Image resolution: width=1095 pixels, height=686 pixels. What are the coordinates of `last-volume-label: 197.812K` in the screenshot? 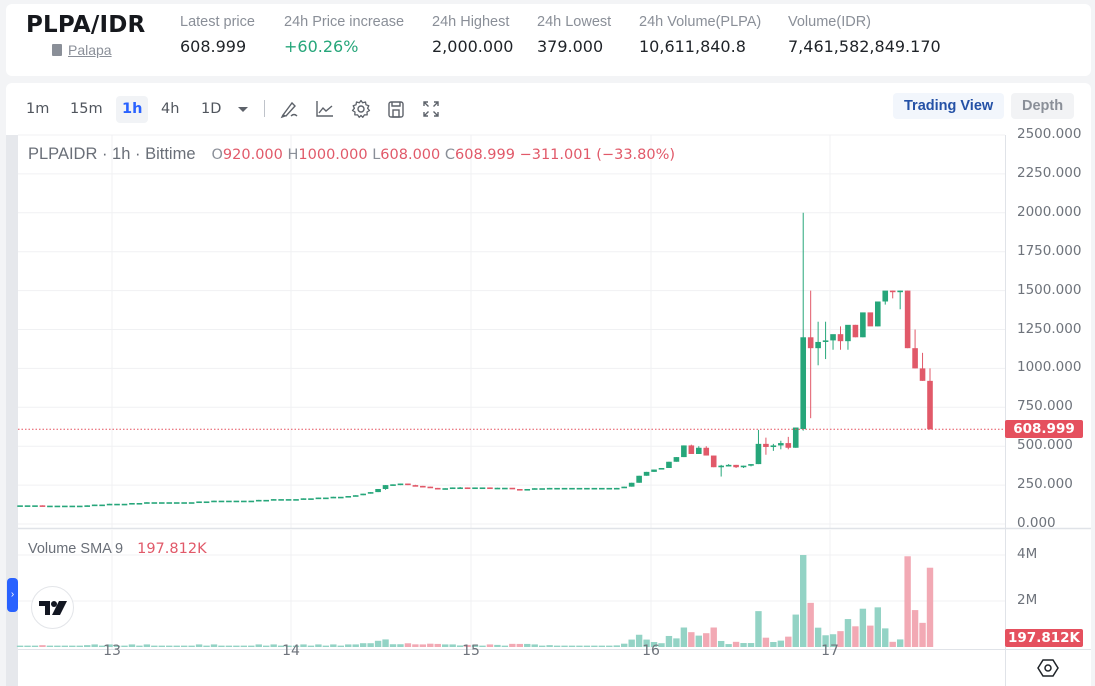 It's located at (1044, 638).